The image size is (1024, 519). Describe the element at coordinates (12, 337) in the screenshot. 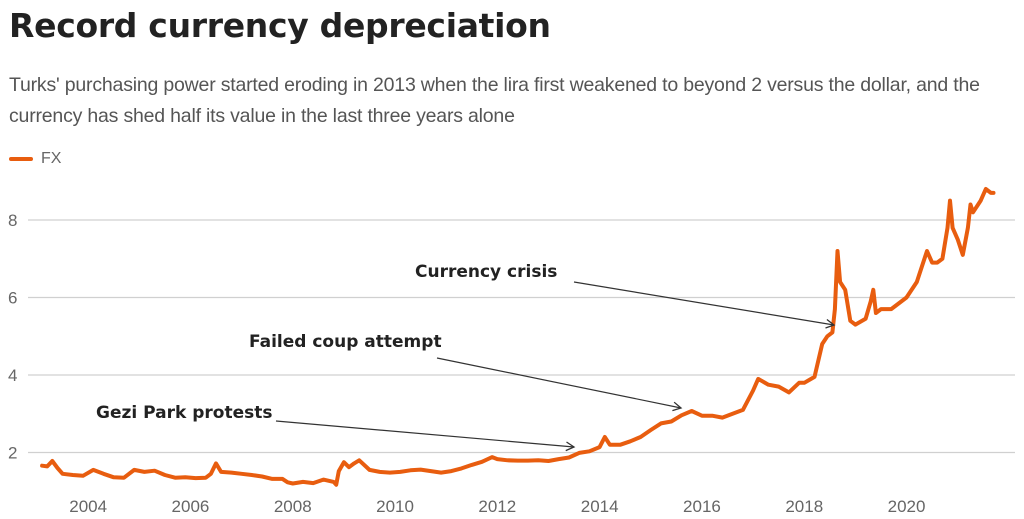

I see `y-axis-ticks: 2 4 6 8` at that location.